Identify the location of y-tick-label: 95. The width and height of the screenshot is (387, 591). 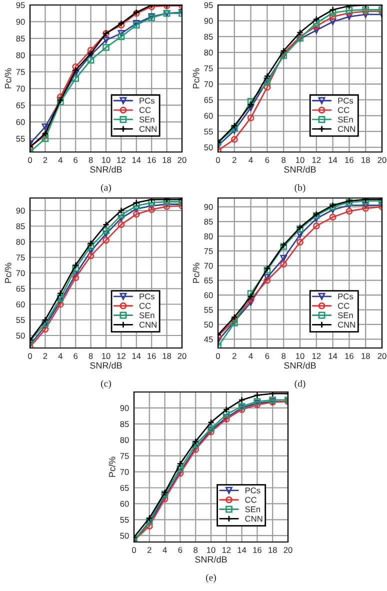
(208, 5).